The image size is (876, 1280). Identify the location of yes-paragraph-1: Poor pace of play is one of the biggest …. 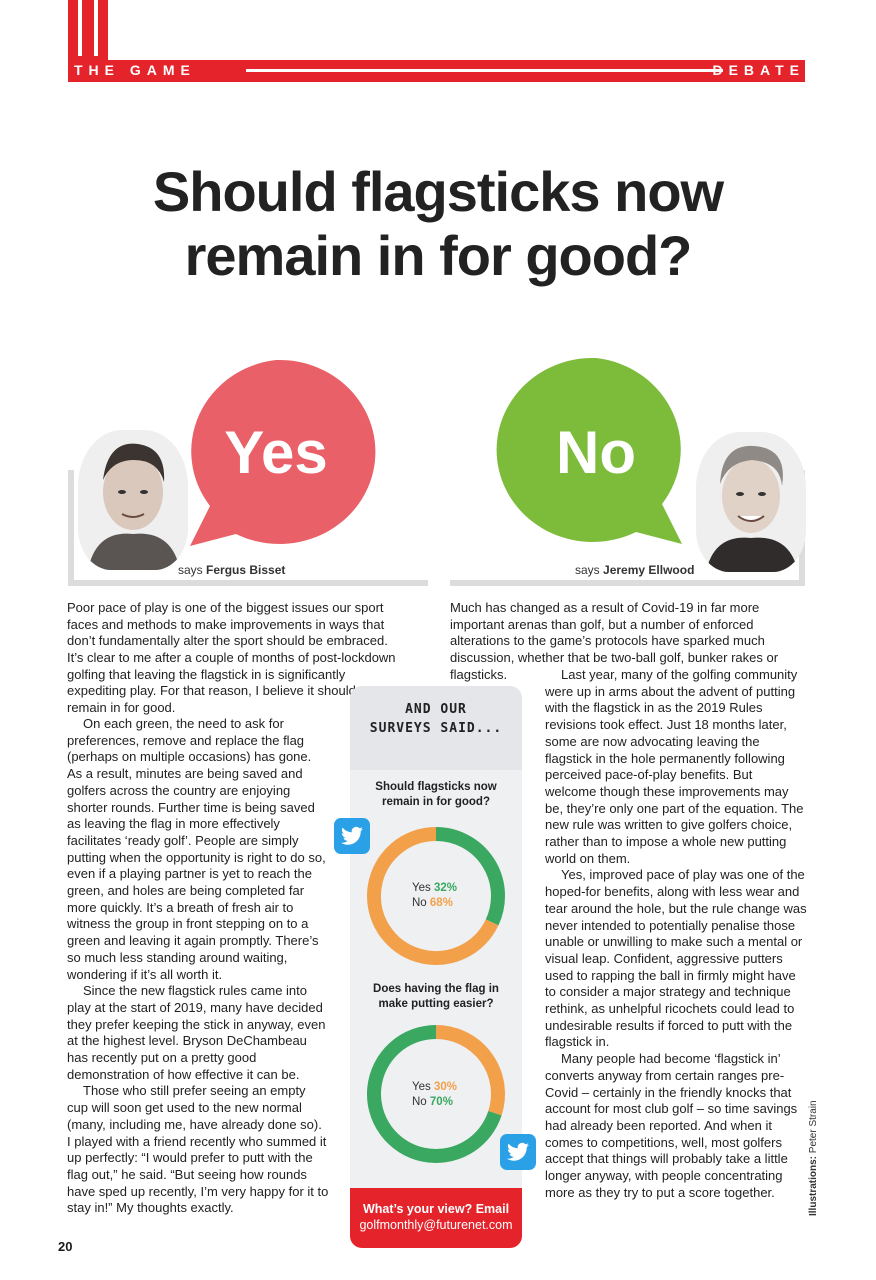
(227, 624).